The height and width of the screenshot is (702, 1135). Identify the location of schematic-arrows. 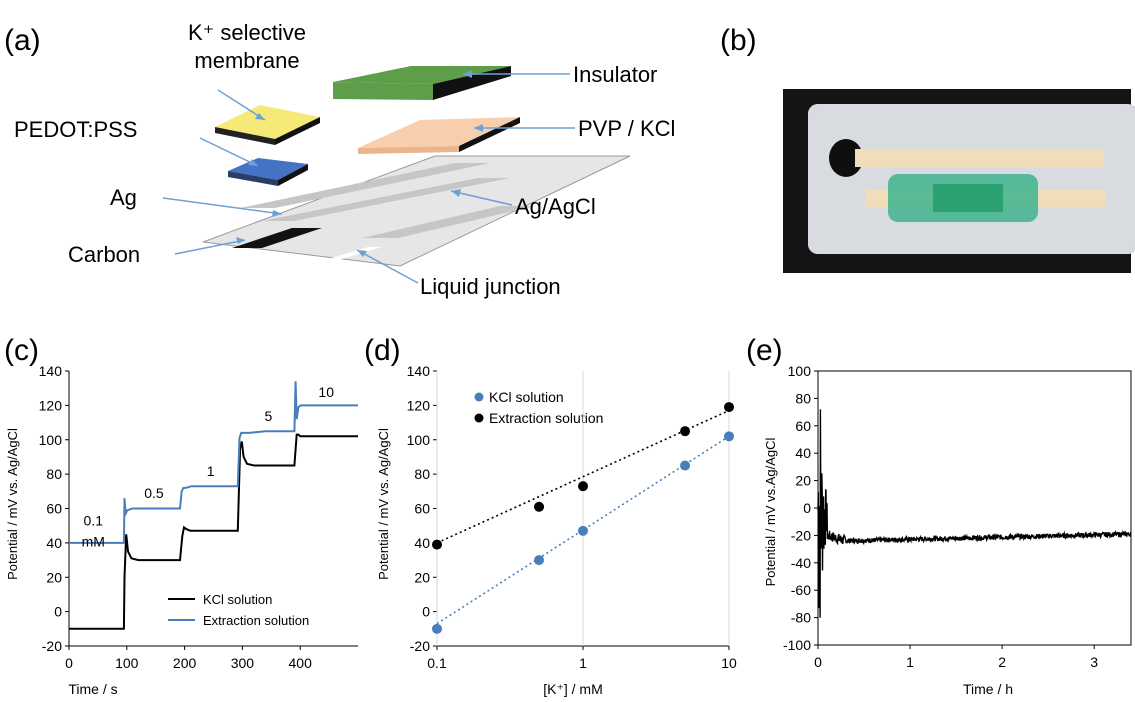
(368, 178).